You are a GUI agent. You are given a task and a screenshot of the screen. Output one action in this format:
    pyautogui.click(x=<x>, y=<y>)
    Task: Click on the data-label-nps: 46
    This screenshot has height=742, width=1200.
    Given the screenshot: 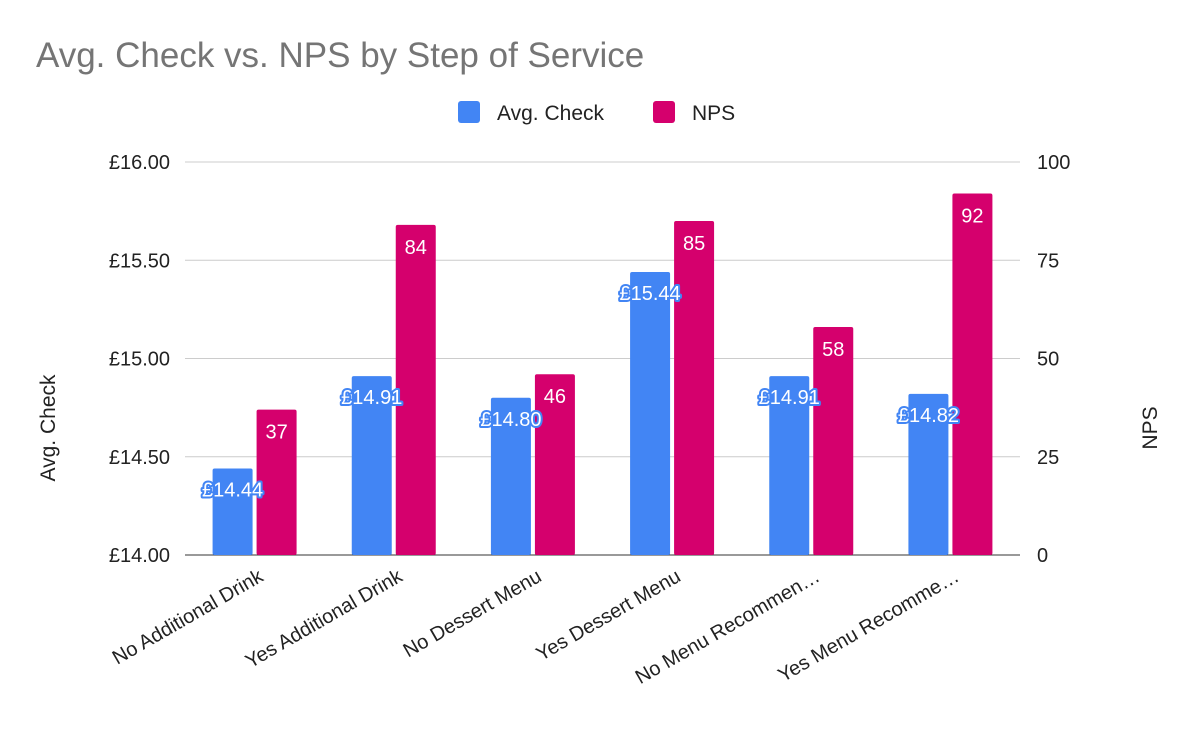 What is the action you would take?
    pyautogui.click(x=555, y=397)
    